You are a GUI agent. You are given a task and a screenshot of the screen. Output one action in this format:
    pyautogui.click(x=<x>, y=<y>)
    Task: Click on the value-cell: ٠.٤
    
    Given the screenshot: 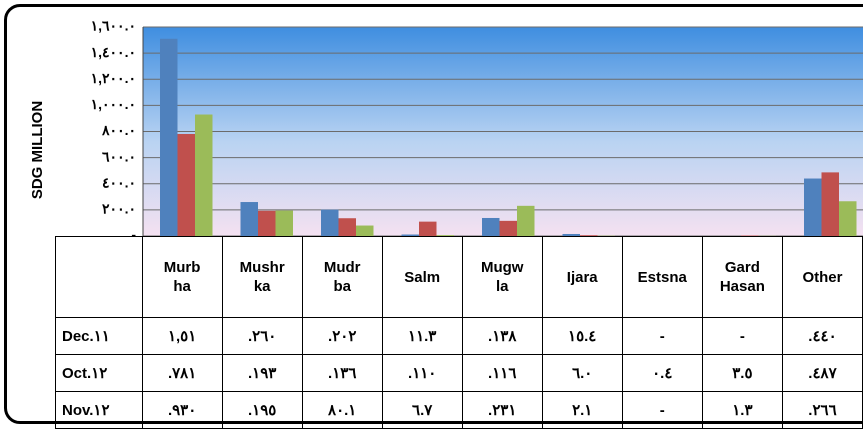 What is the action you would take?
    pyautogui.click(x=662, y=373)
    